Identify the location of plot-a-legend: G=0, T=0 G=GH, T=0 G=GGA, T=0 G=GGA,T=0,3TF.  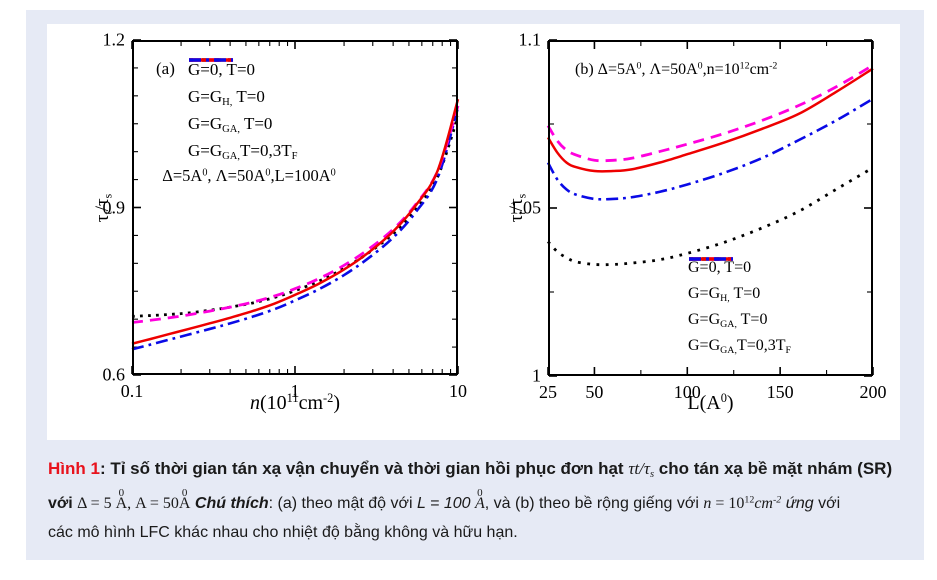
(242, 110).